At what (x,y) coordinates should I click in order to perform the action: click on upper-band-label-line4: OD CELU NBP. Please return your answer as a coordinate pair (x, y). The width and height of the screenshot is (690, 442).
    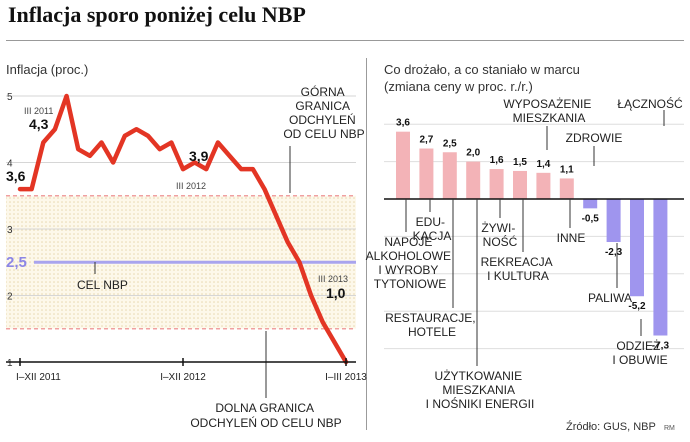
    Looking at the image, I should click on (323, 134).